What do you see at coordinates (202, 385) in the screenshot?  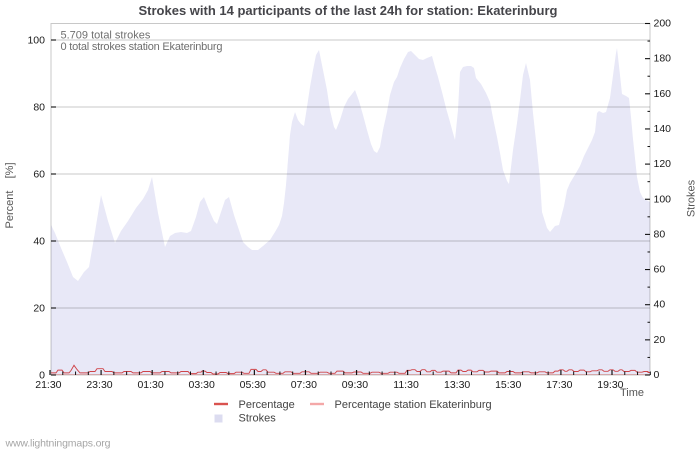 I see `svg-text: 03:30` at bounding box center [202, 385].